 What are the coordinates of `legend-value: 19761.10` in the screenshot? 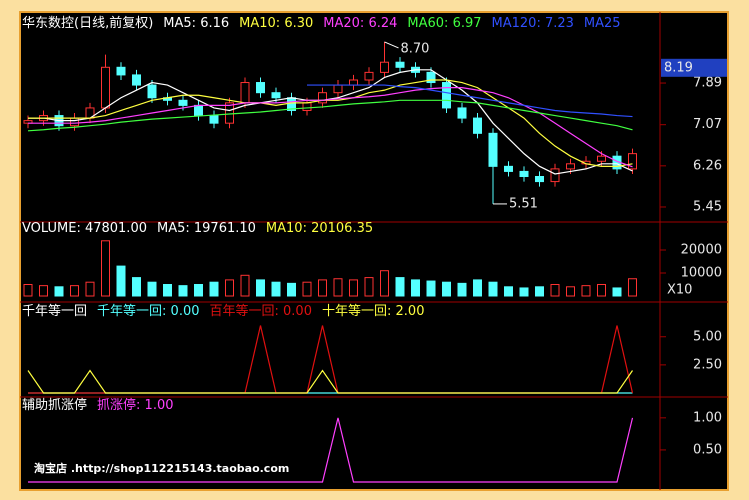 It's located at (220, 228).